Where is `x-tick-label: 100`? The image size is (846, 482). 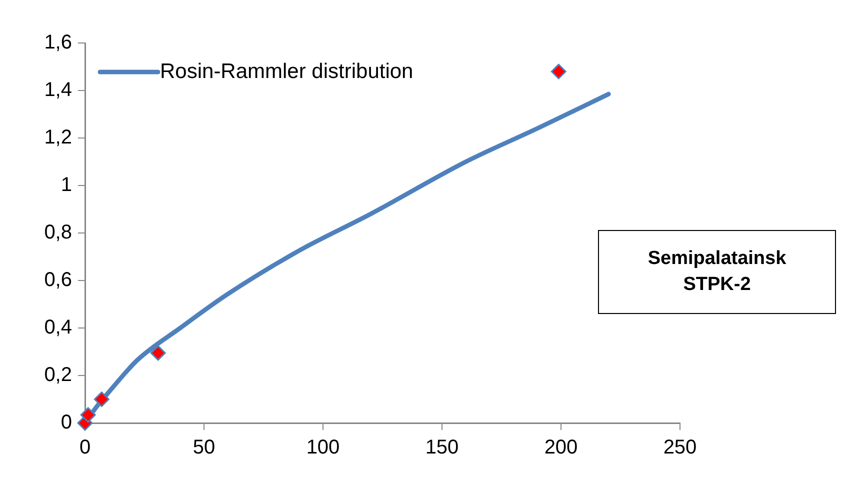
x-tick-label: 100 is located at coordinates (323, 447).